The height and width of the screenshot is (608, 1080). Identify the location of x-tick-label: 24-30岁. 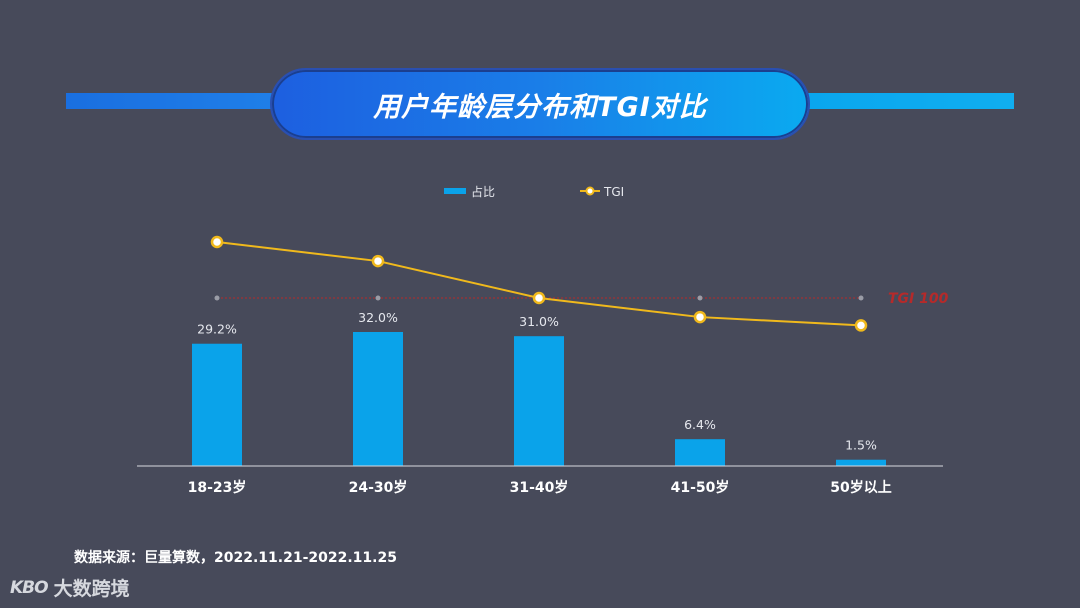
(378, 487).